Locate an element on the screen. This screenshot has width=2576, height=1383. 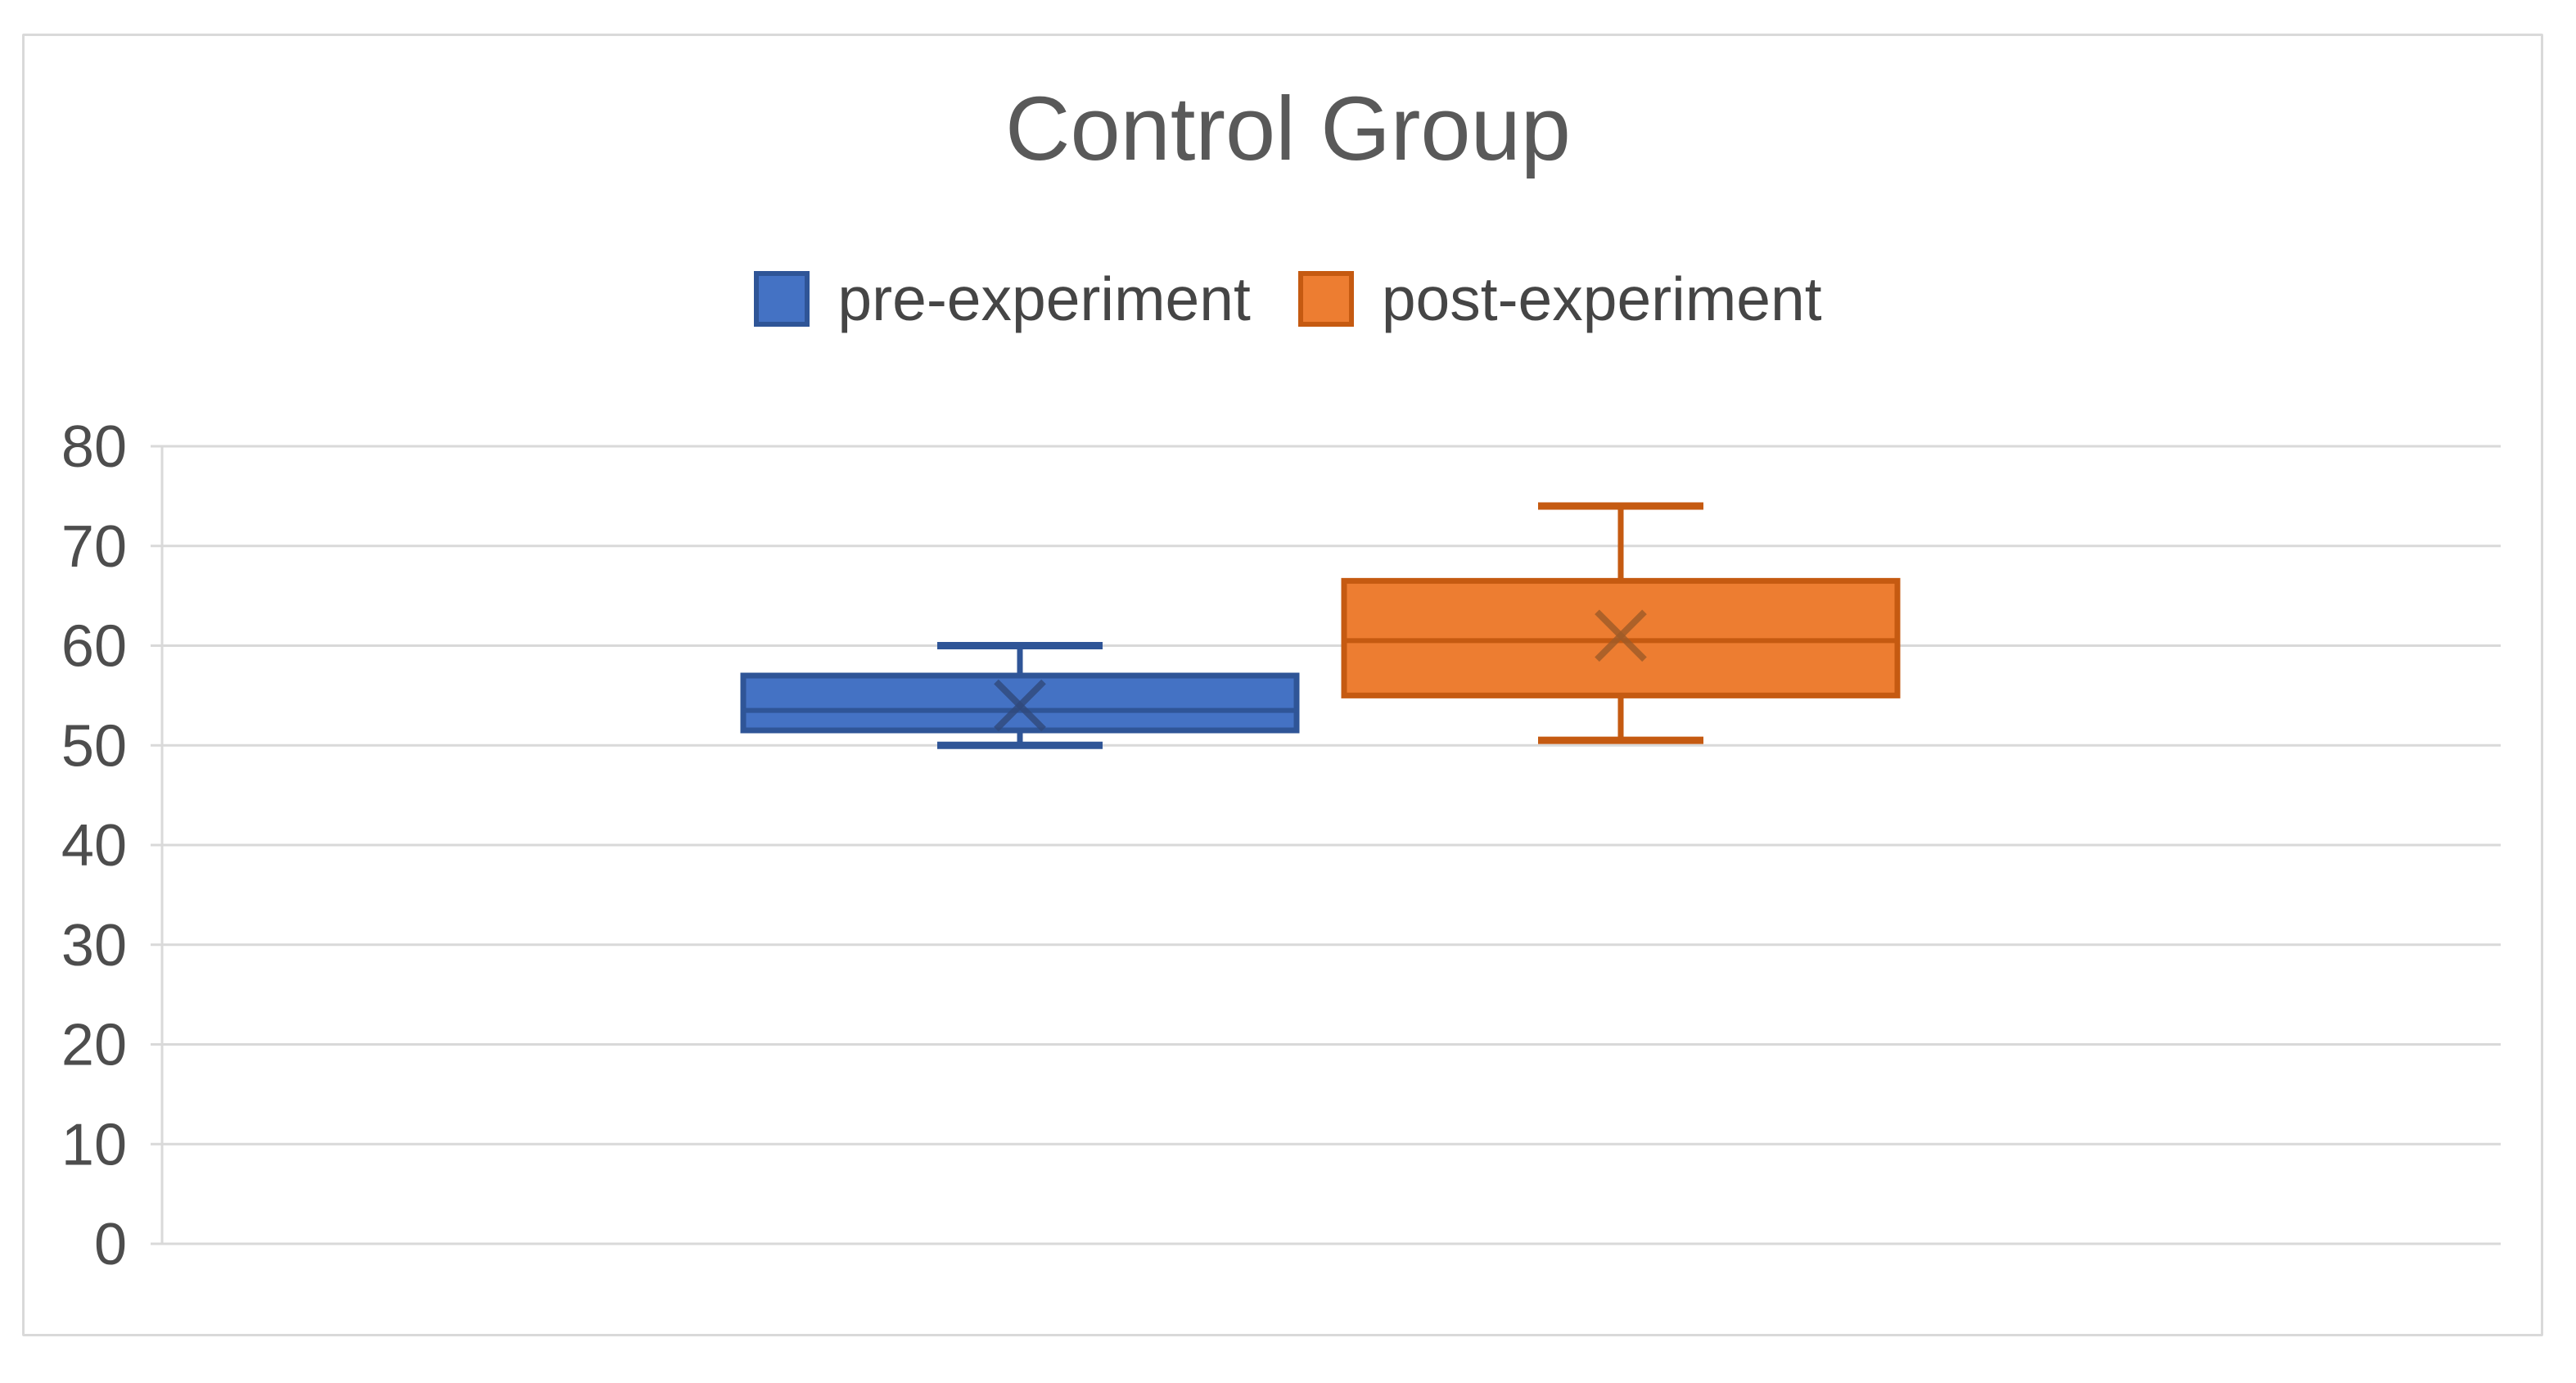
chart-title: Control Group is located at coordinates (1288, 129).